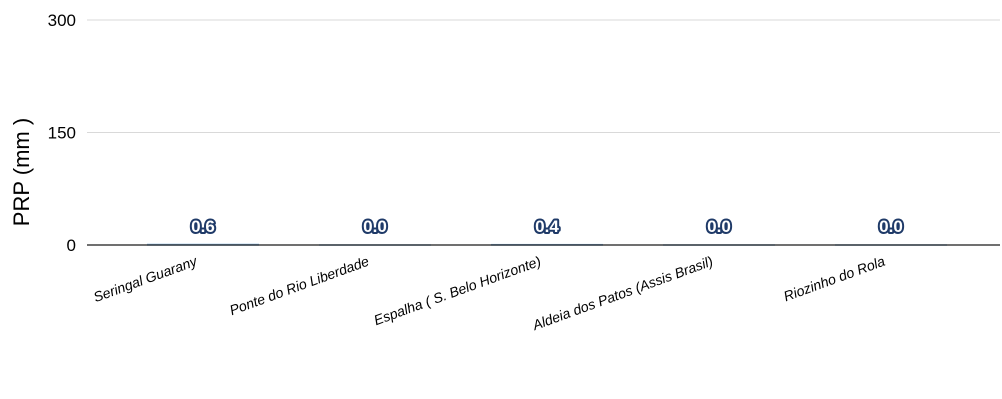 This screenshot has height=399, width=1002. I want to click on category-label: Aldeia dos Patos (Assis Brasil), so click(622, 293).